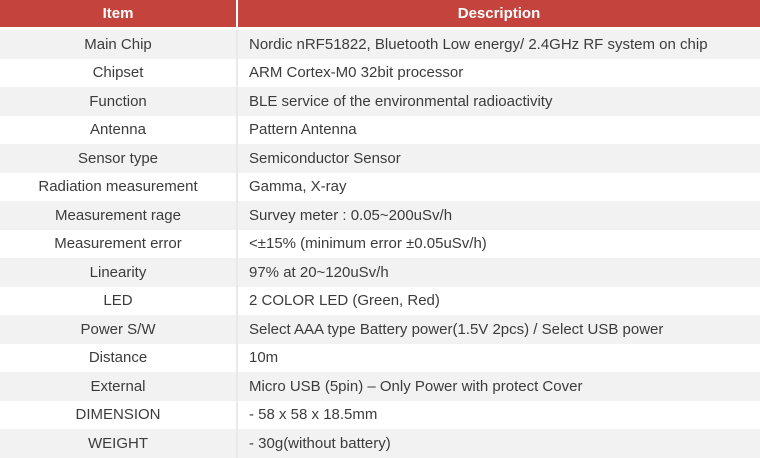 Image resolution: width=760 pixels, height=458 pixels. I want to click on item-cell: External, so click(118, 386).